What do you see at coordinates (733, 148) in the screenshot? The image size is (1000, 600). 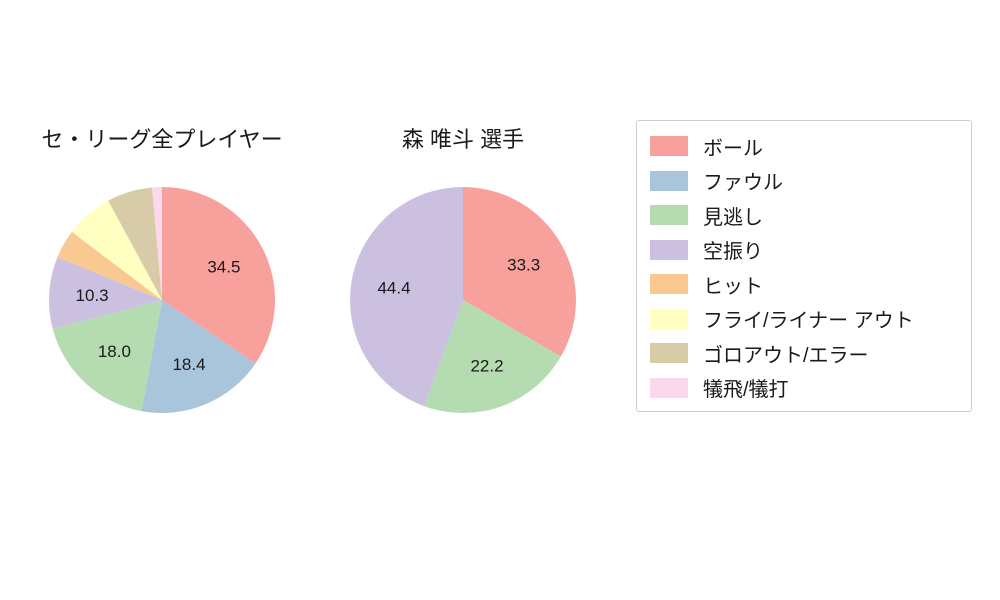 I see `legend-label: ボール` at bounding box center [733, 148].